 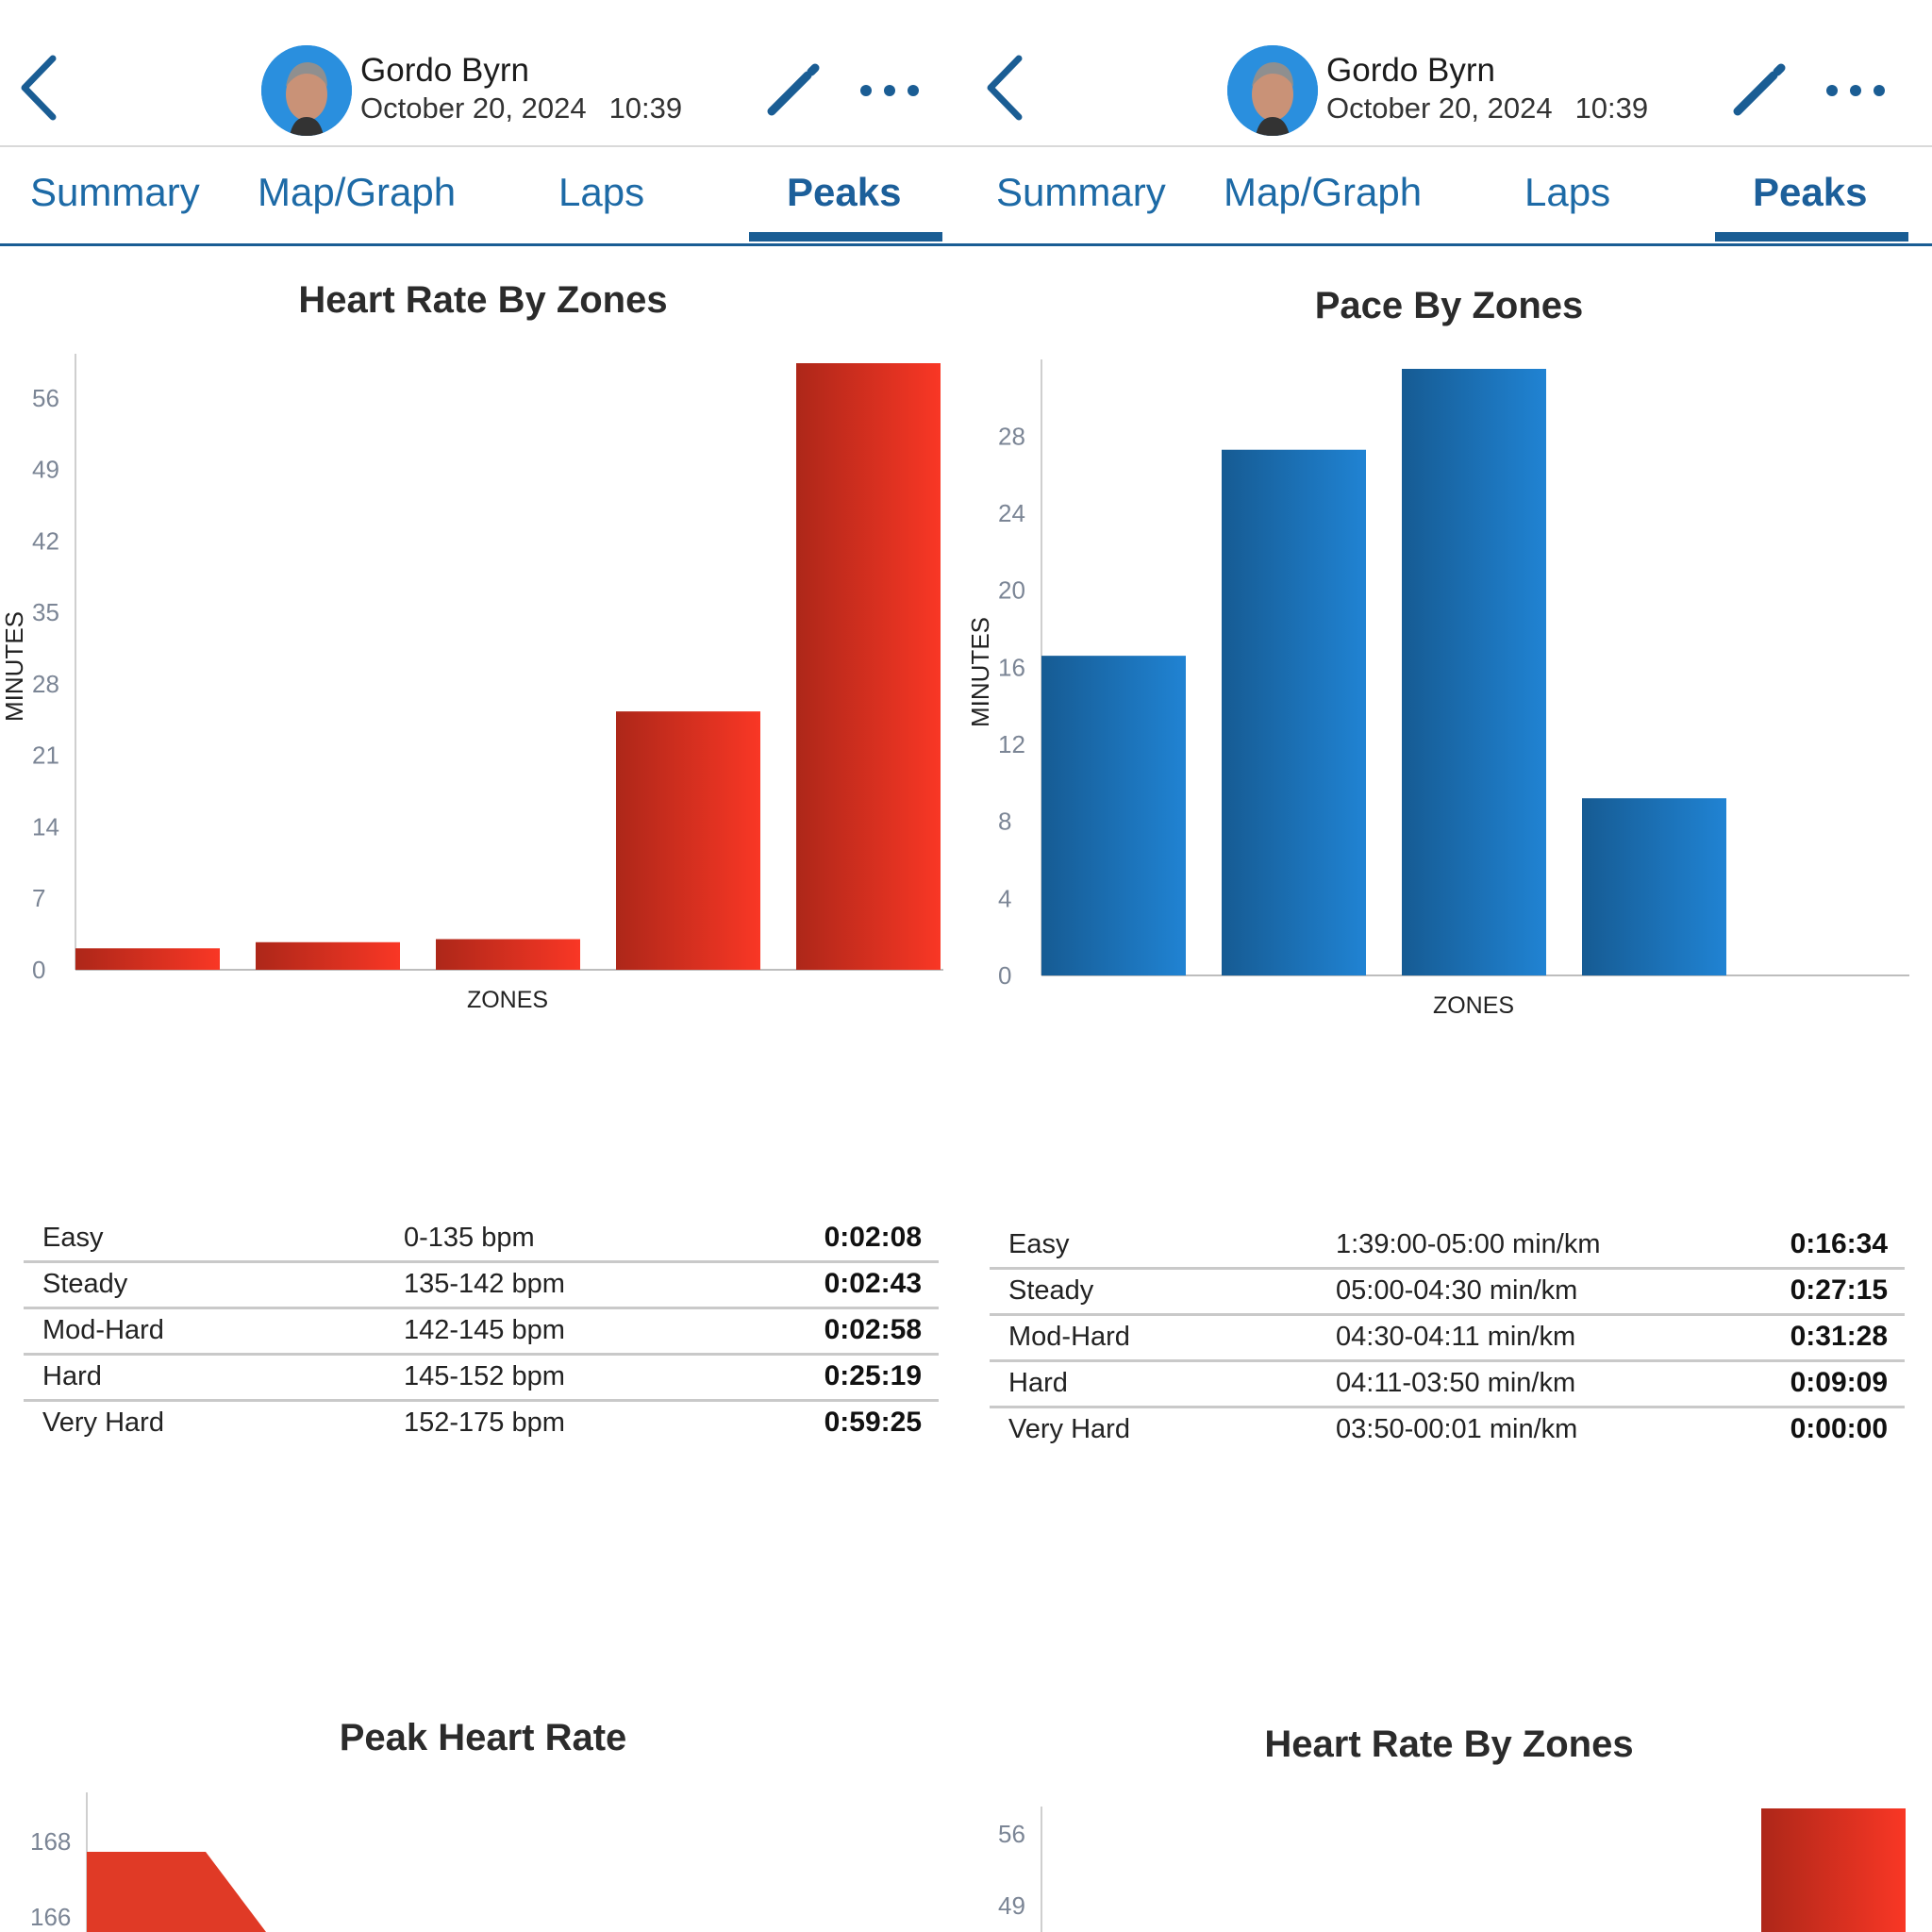 I want to click on y-tick-label: 4, so click(x=1005, y=898).